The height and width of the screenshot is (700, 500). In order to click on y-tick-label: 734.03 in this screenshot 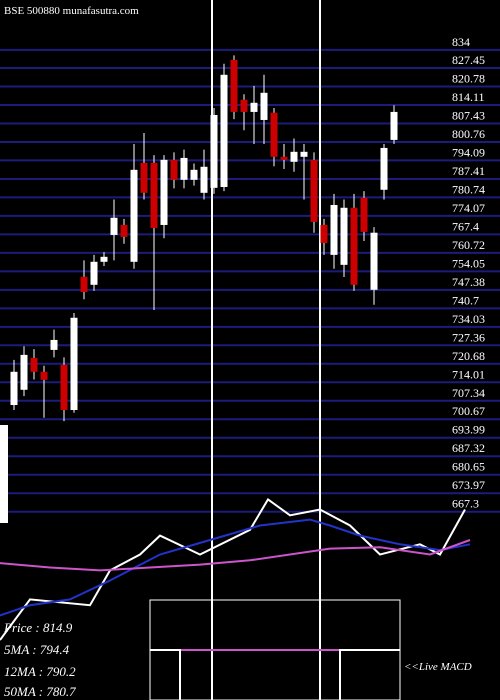, I will do `click(468, 319)`.